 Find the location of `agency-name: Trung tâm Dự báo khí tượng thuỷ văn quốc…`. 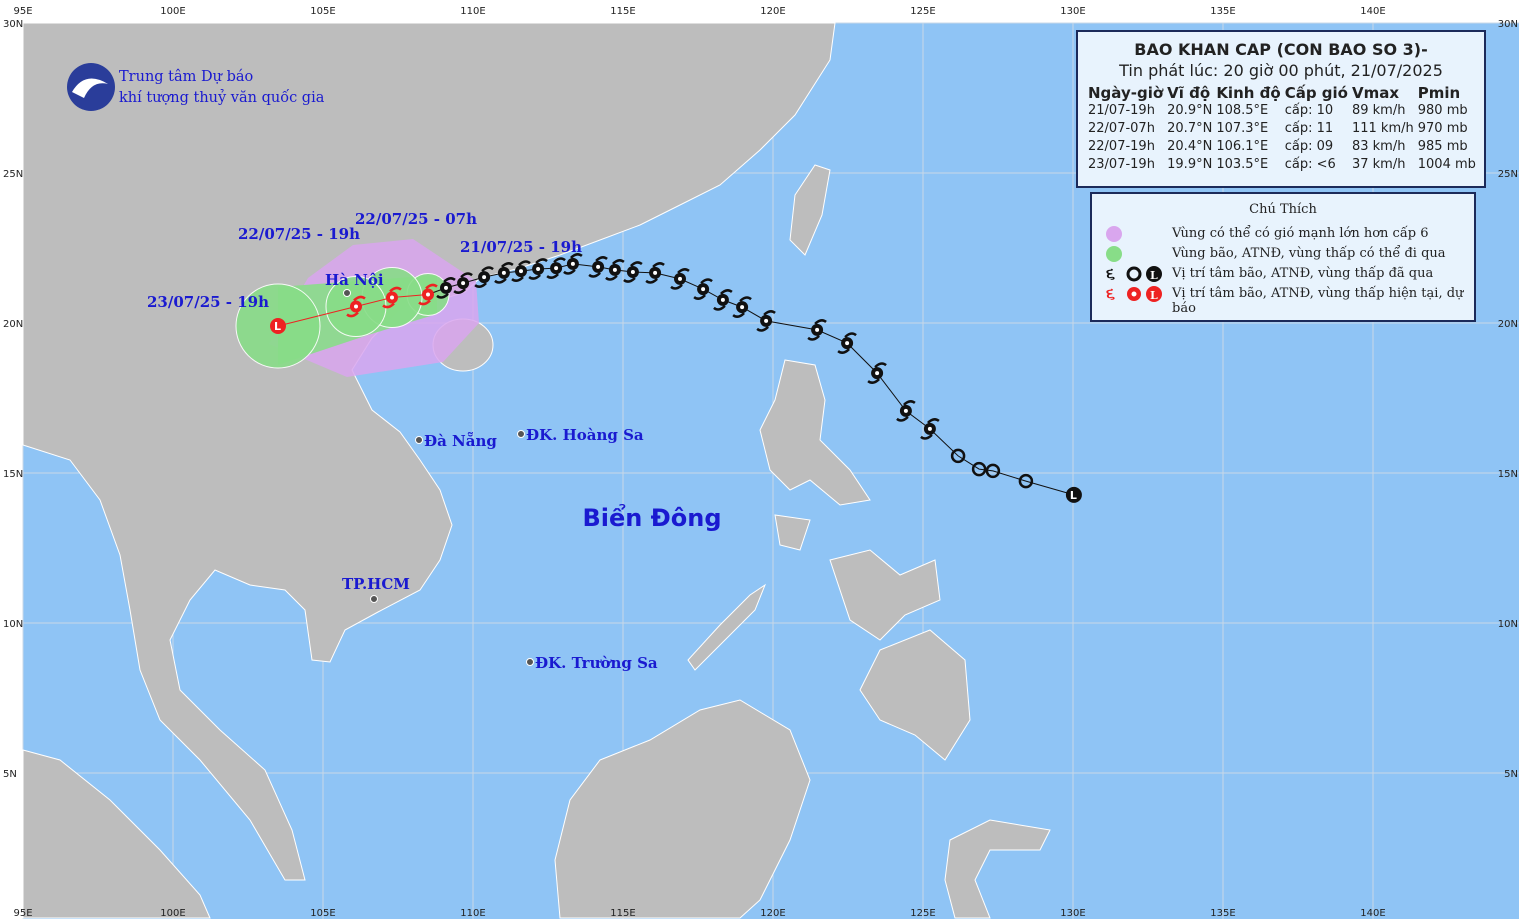

agency-name: Trung tâm Dự báo khí tượng thuỷ văn quốc… is located at coordinates (221, 88).